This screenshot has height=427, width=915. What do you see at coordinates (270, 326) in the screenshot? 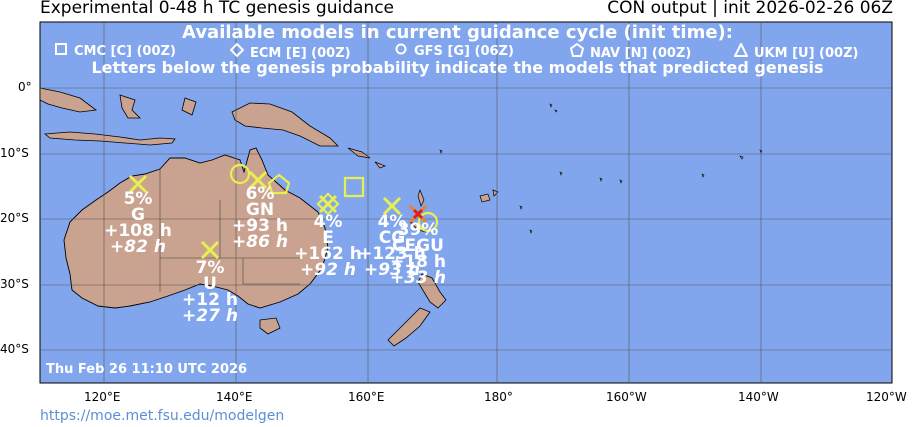
I see `land-tasmania` at bounding box center [270, 326].